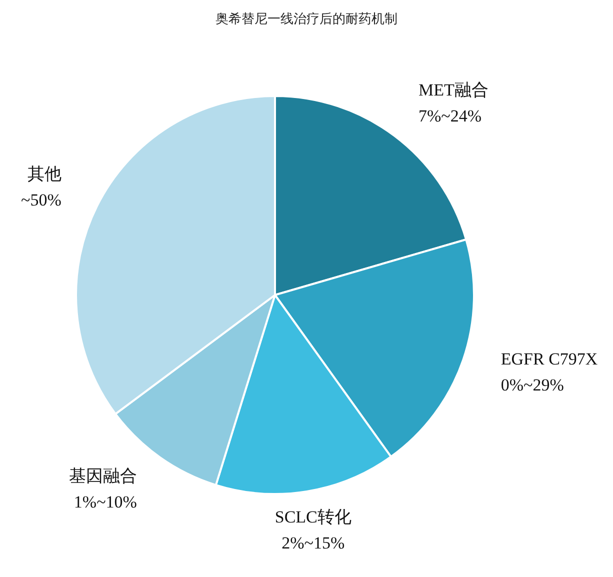 The width and height of the screenshot is (613, 577). Describe the element at coordinates (313, 542) in the screenshot. I see `text: 2%~15%` at that location.